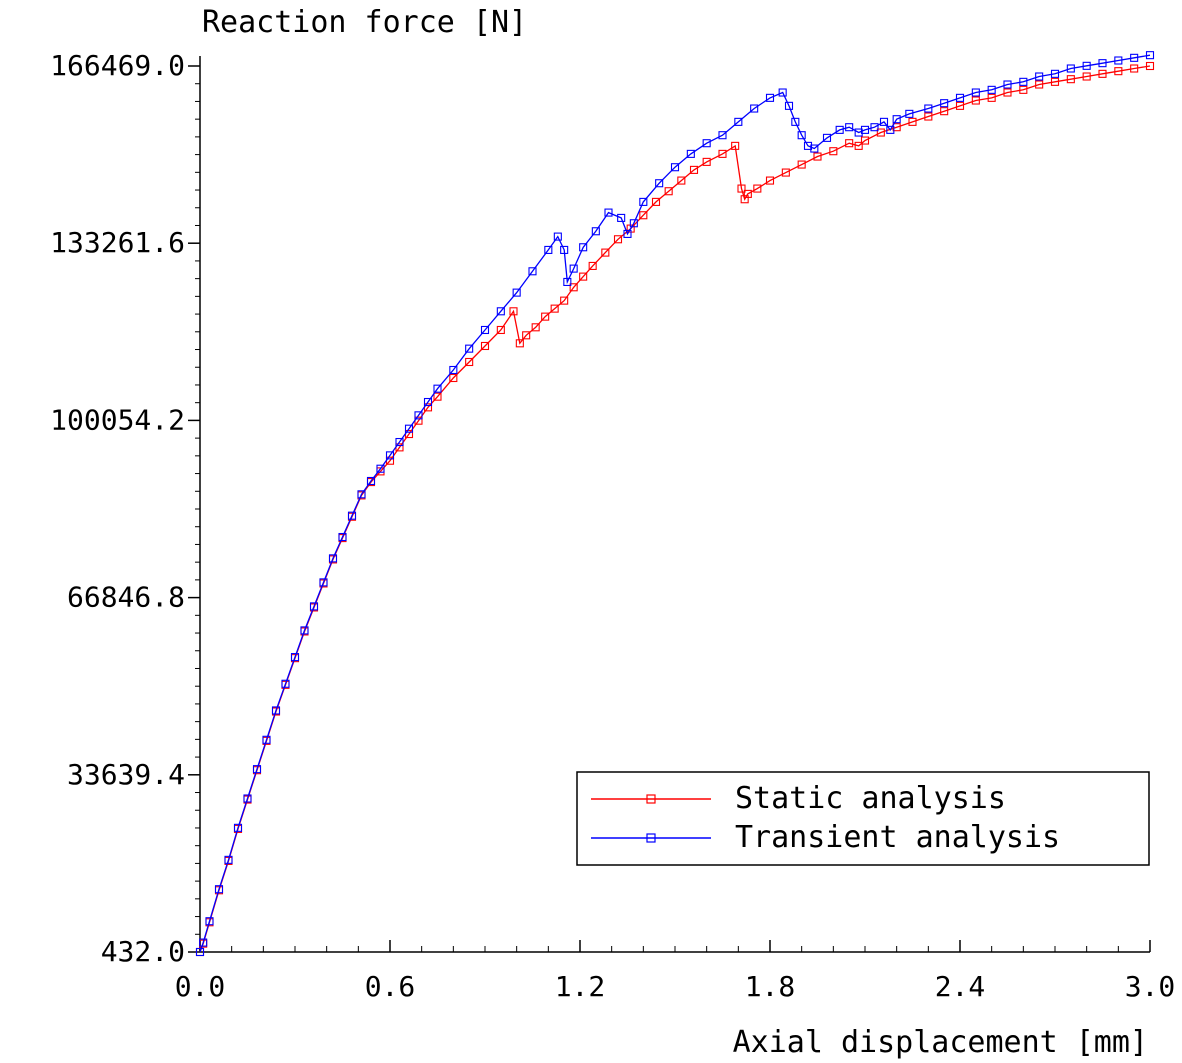 Image resolution: width=1182 pixels, height=1063 pixels. I want to click on legend-label-transient: Transient analysis, so click(897, 837).